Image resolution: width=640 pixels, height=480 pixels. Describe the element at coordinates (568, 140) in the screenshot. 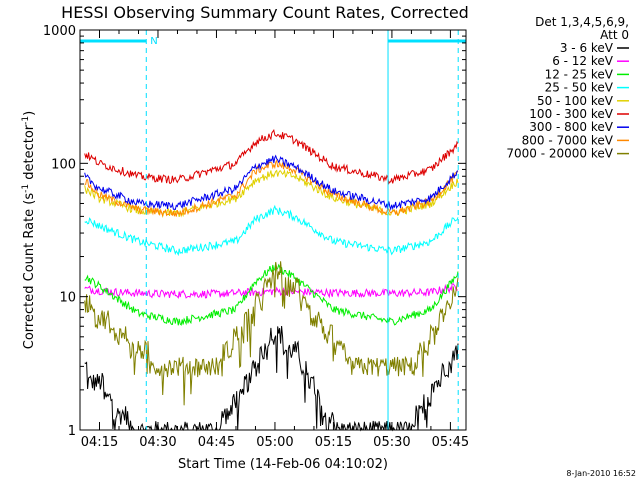

I see `legend-label-7: 800 - 7000 keV` at that location.